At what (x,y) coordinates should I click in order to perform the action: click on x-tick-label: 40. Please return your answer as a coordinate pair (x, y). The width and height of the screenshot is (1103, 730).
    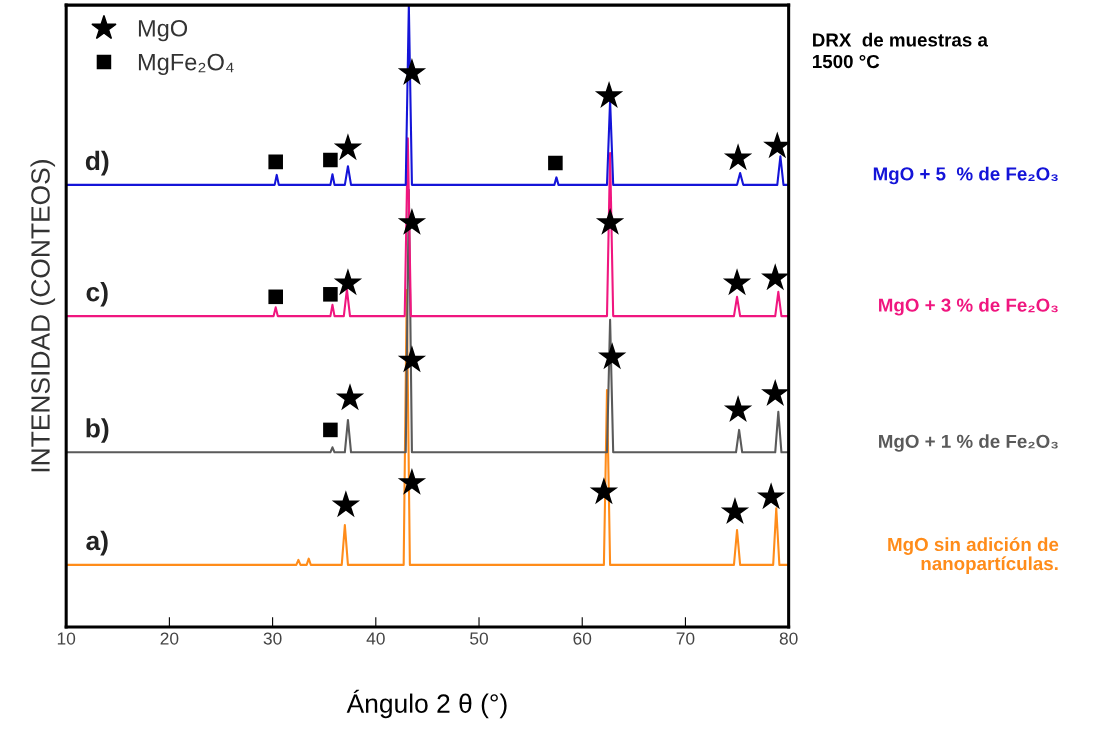
    Looking at the image, I should click on (375, 638).